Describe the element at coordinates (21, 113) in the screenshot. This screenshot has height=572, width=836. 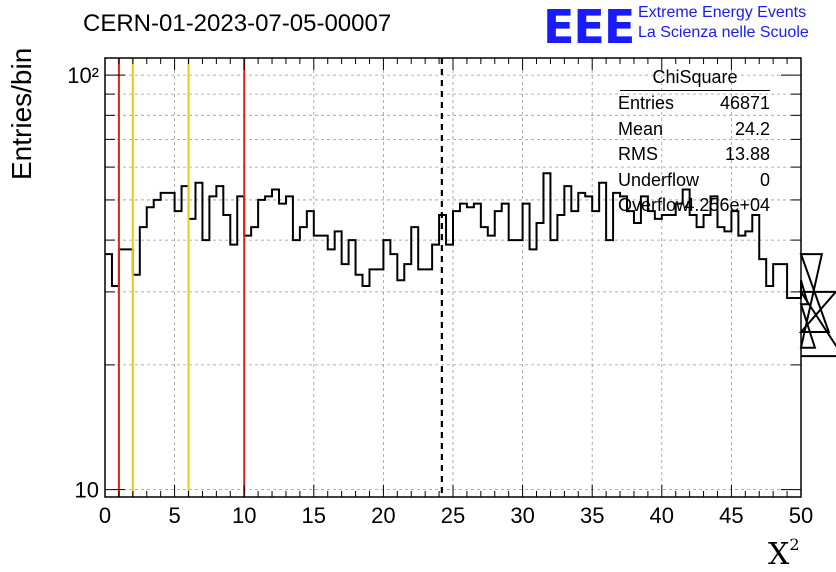
I see `y-axis-label: Entries/bin` at that location.